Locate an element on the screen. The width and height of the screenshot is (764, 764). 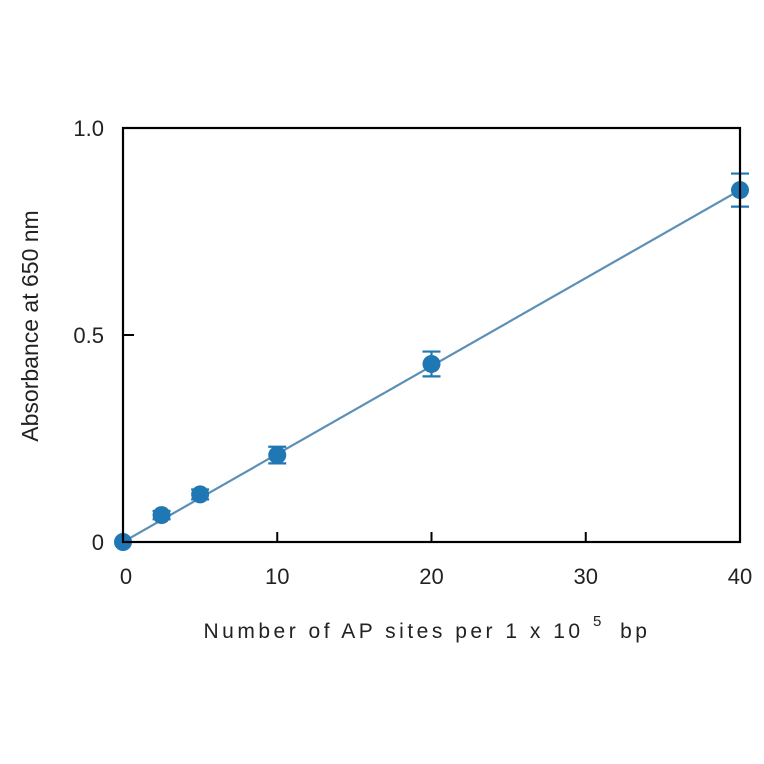
x-tick-label: 40 is located at coordinates (740, 576).